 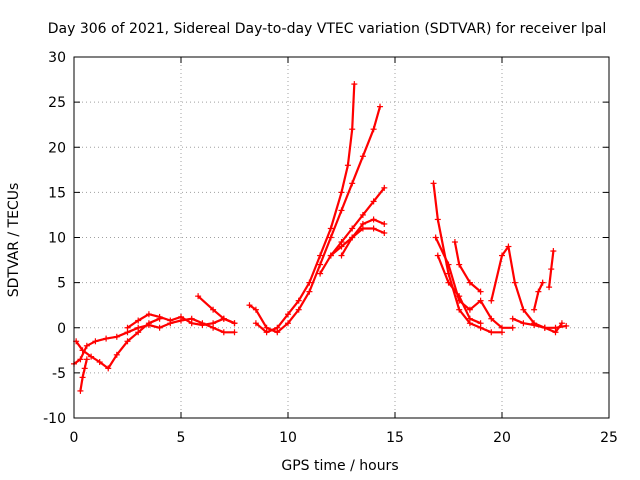 What do you see at coordinates (54, 419) in the screenshot?
I see `y-tick-label: -10` at bounding box center [54, 419].